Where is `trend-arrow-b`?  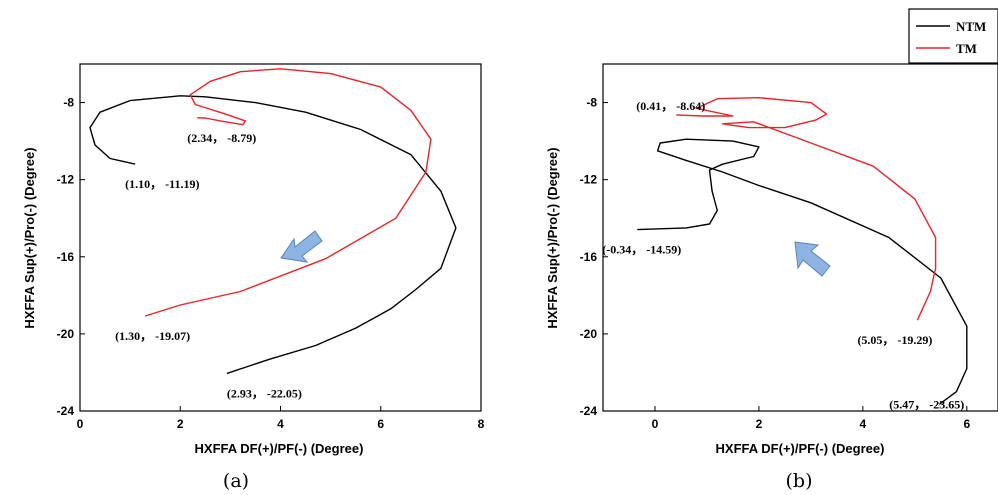 trend-arrow-b is located at coordinates (812, 259).